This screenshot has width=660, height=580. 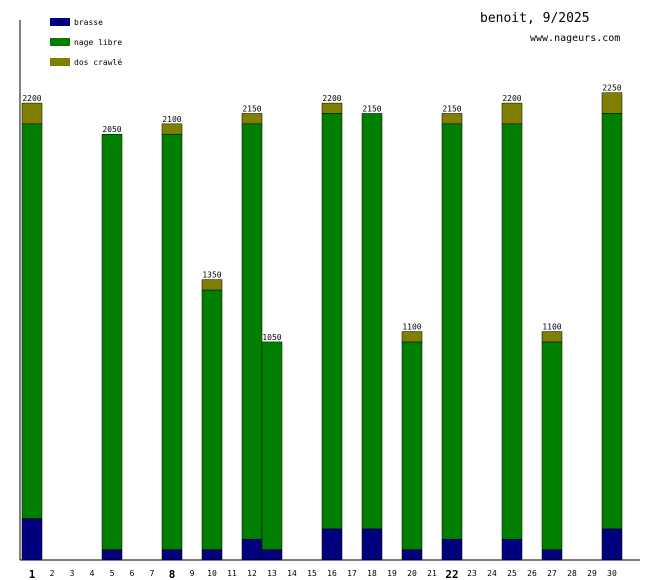 I want to click on x-tick-label-day-22: 22, so click(x=451, y=574).